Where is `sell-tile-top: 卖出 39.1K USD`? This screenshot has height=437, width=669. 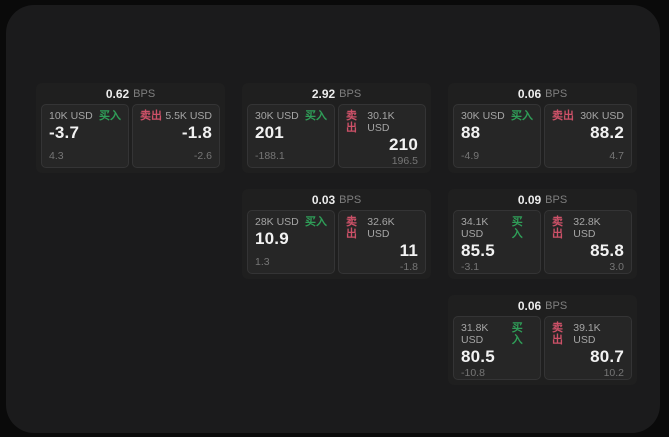
sell-tile-top: 卖出 39.1K USD is located at coordinates (588, 334).